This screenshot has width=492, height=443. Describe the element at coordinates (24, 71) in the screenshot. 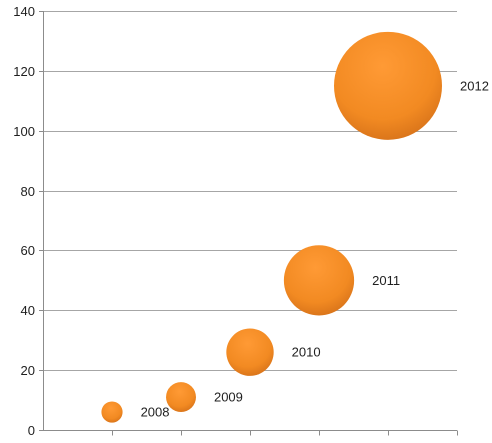

I see `y-tick-label: 120` at that location.